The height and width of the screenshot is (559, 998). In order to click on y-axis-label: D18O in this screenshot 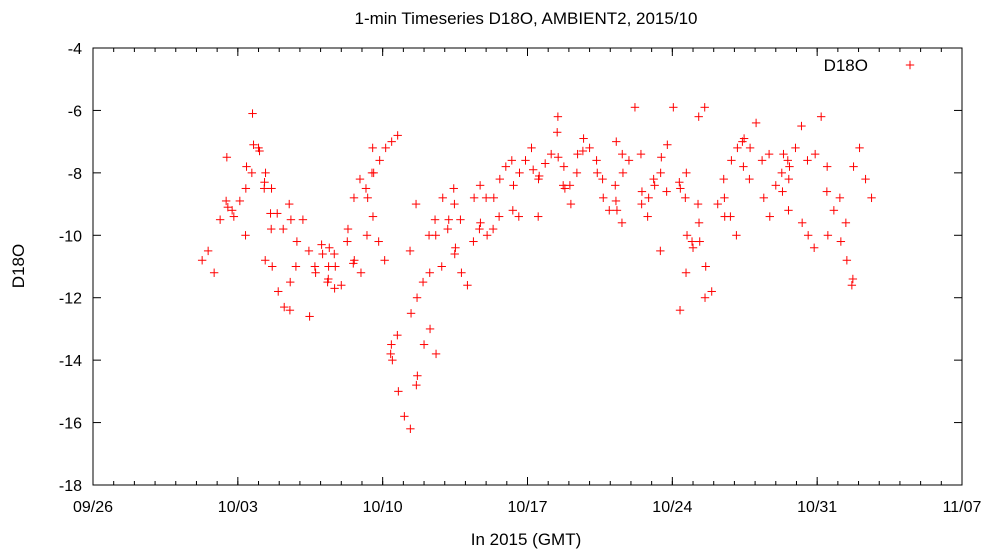, I will do `click(18, 266)`.